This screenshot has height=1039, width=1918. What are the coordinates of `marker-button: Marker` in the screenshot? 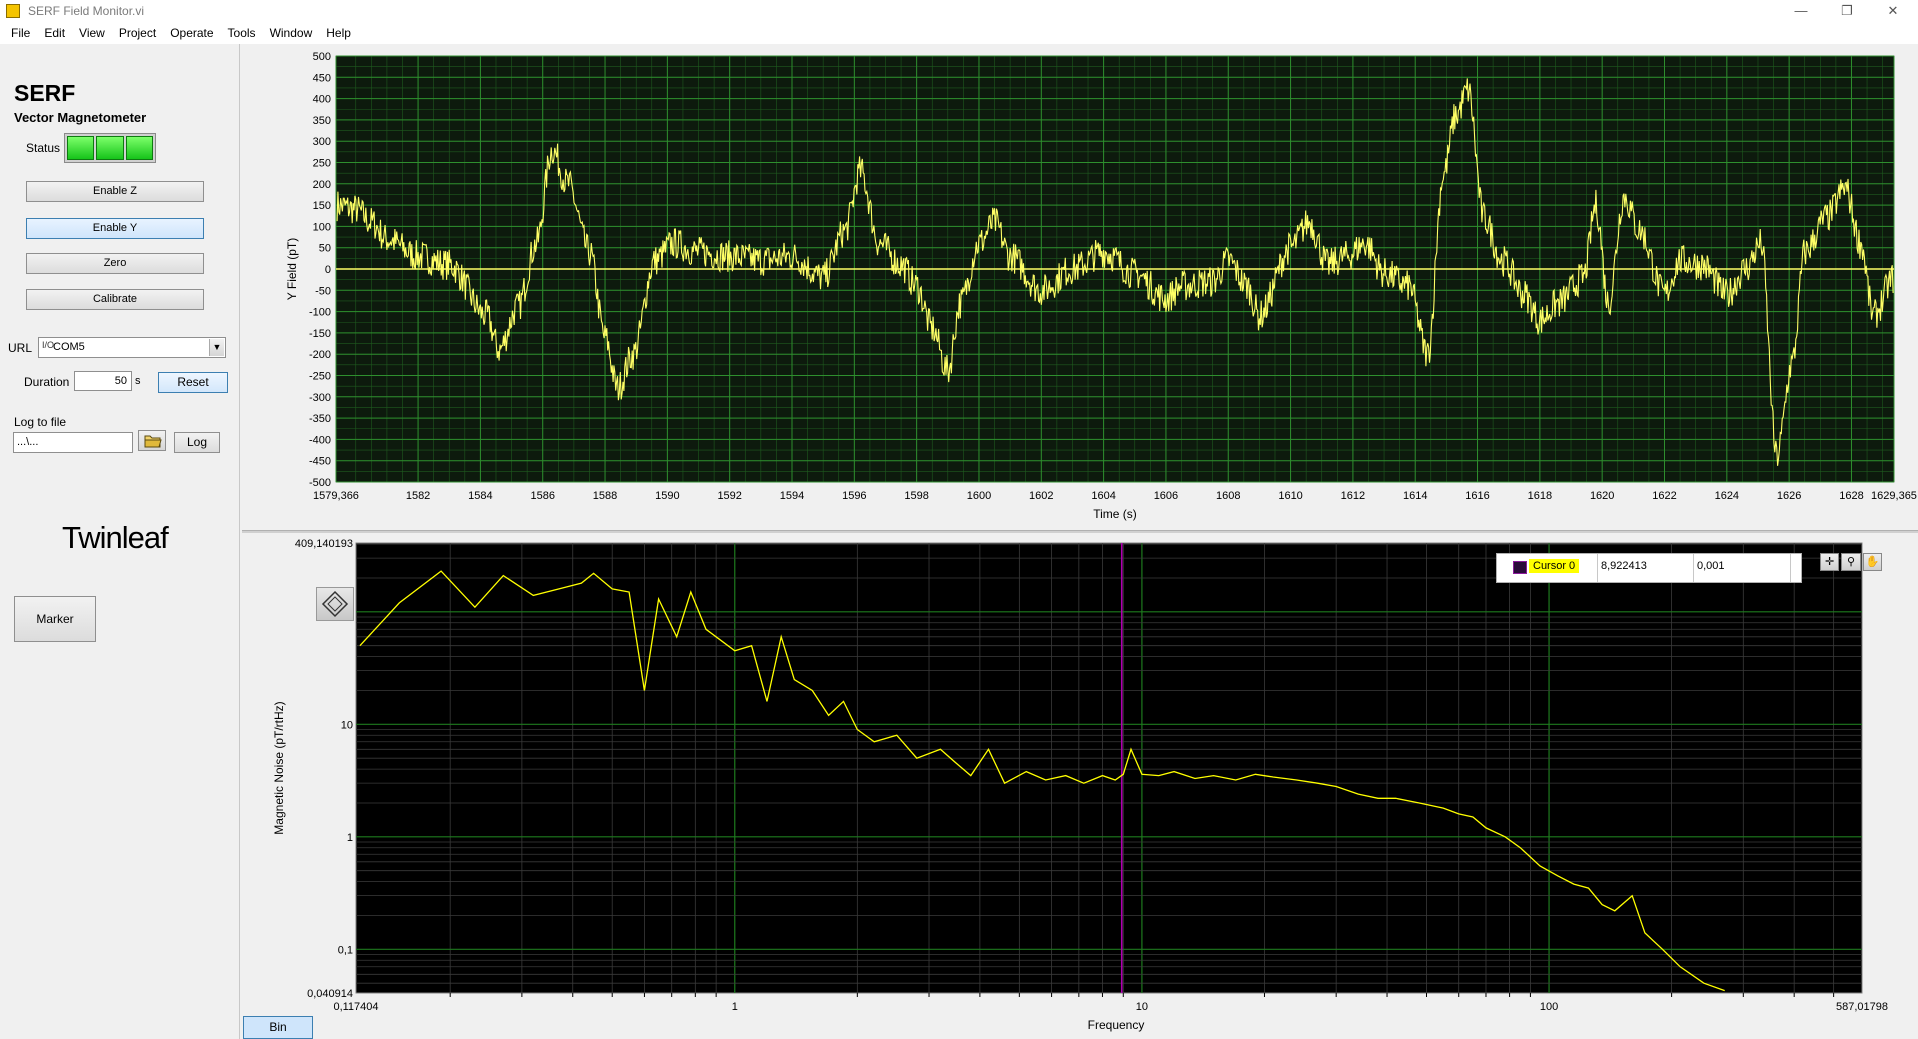 It's located at (55, 619).